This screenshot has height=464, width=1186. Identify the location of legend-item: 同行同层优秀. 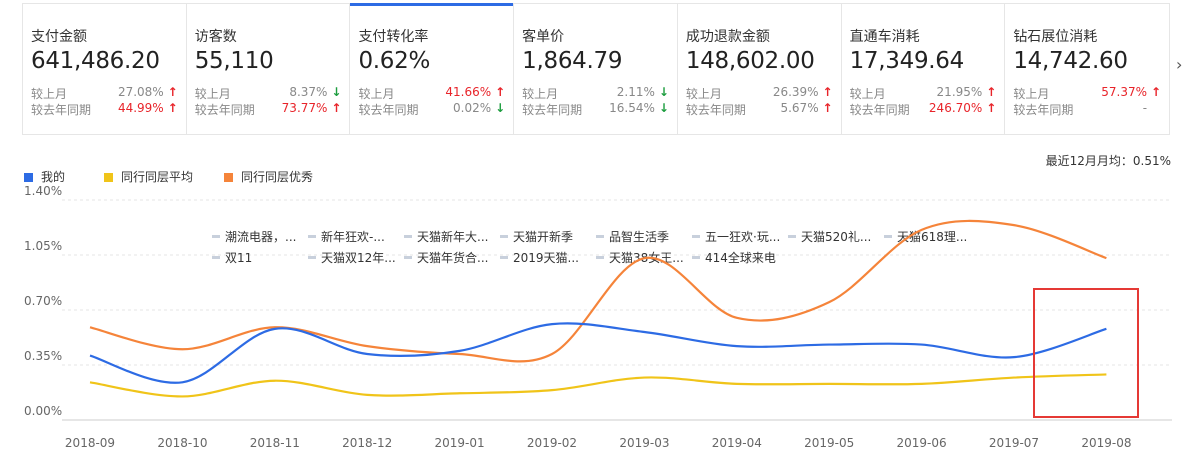
(268, 176).